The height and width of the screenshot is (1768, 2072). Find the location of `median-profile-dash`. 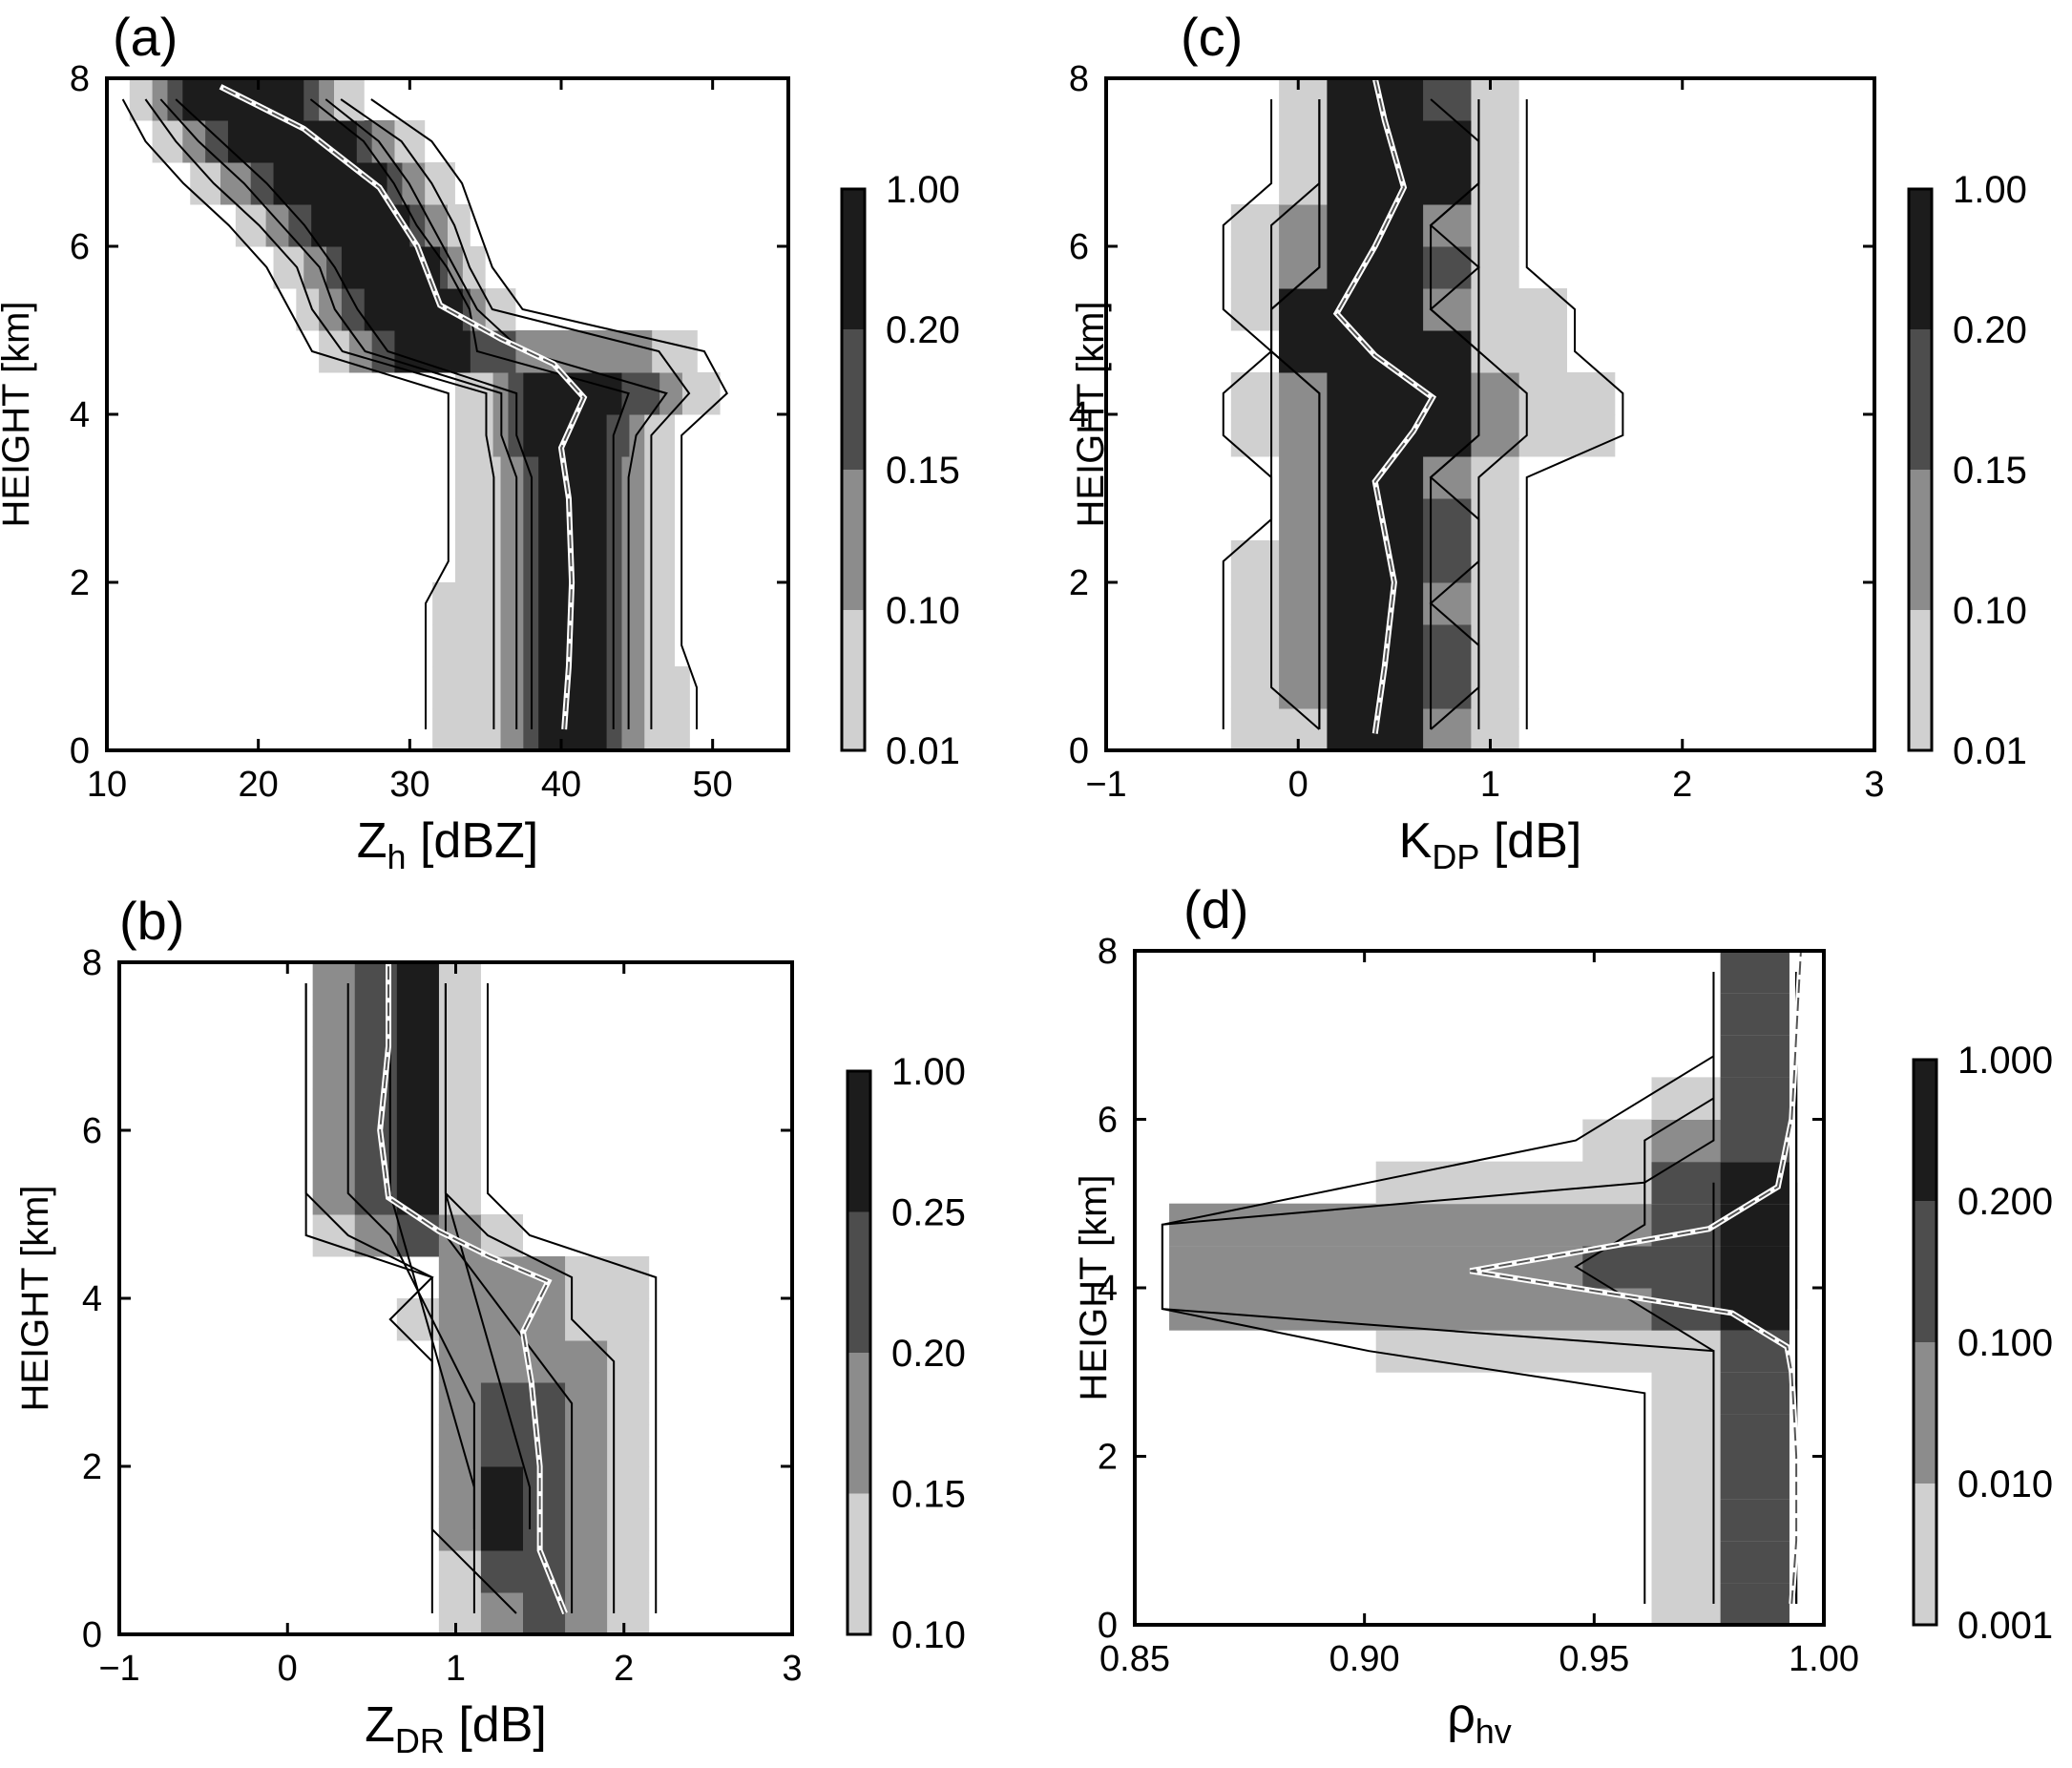

median-profile-dash is located at coordinates (1384, 406).